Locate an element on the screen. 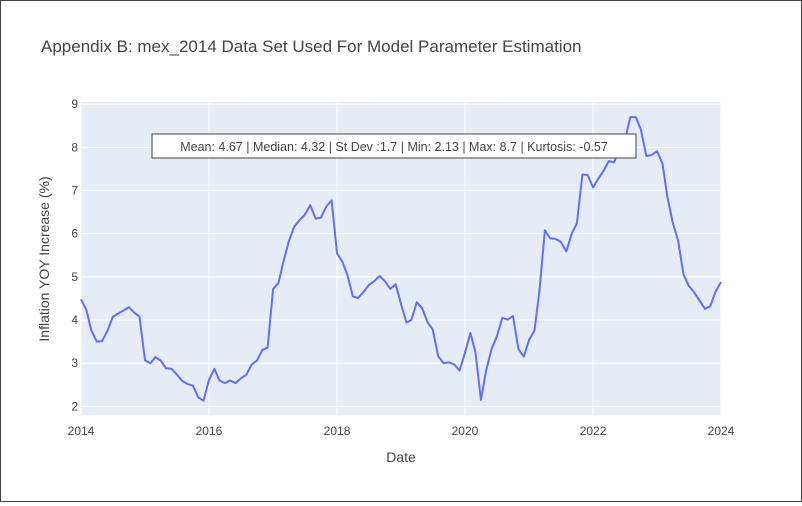  x-tick-label: 2024 is located at coordinates (721, 431).